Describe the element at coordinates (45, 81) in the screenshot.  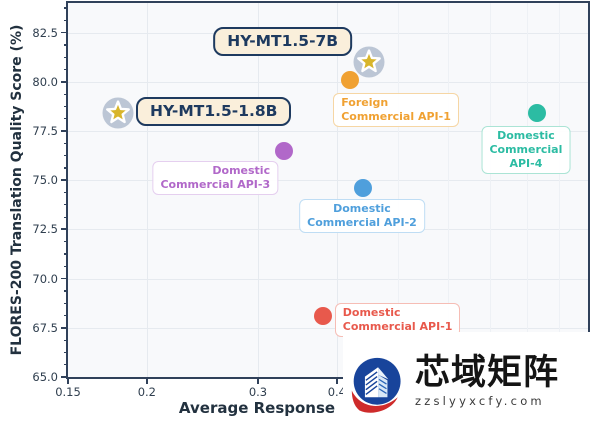
I see `y-tick-label: 80.0` at that location.